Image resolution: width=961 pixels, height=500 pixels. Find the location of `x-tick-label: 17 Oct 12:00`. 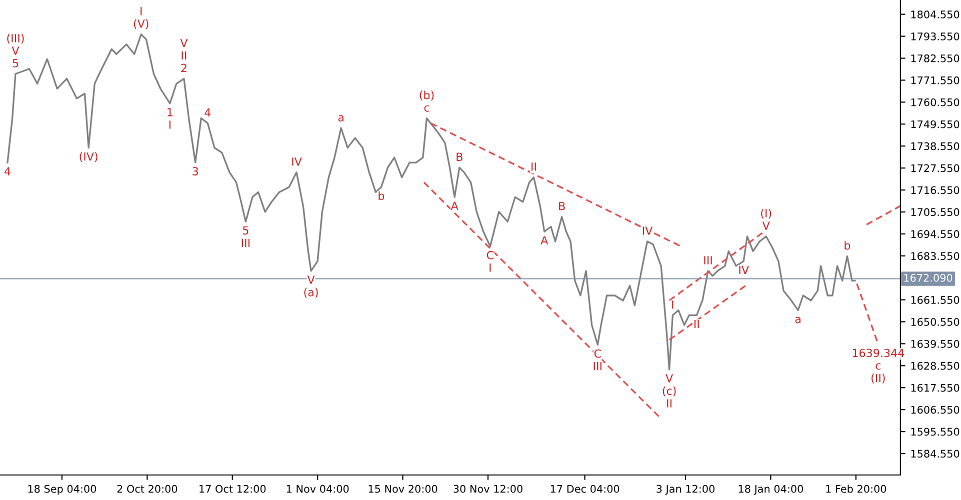

x-tick-label: 17 Oct 12:00 is located at coordinates (233, 488).